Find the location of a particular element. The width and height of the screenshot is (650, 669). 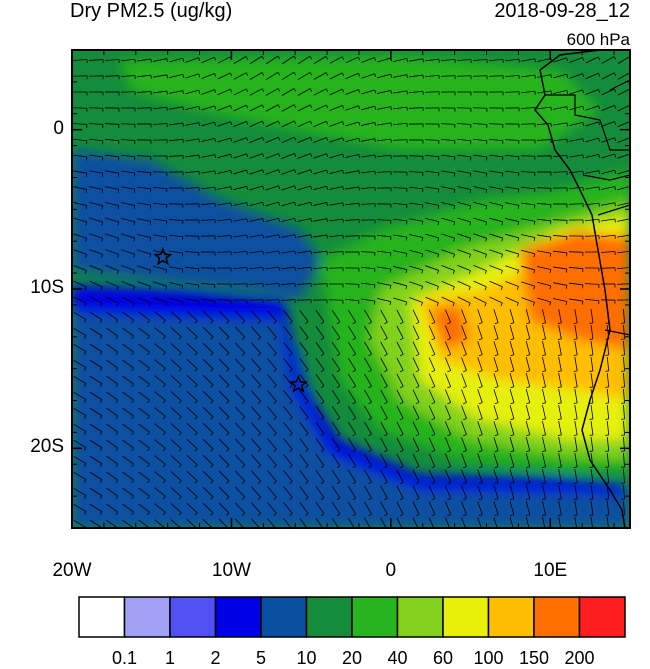

colorbar is located at coordinates (352, 617).